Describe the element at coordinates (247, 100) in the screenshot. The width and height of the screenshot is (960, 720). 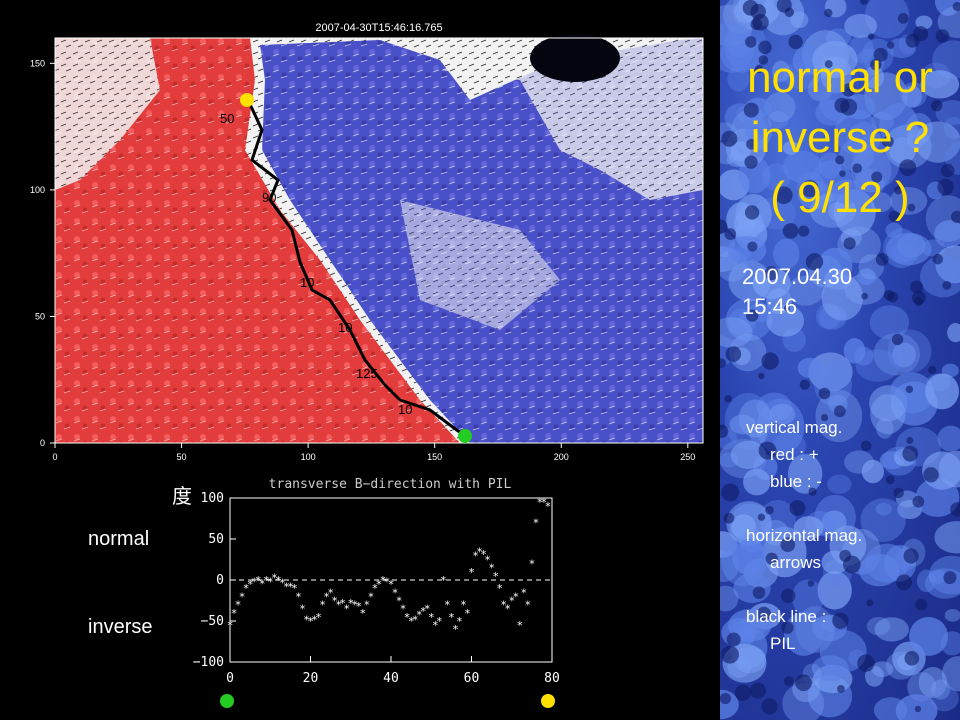
I see `yellow-marker` at that location.